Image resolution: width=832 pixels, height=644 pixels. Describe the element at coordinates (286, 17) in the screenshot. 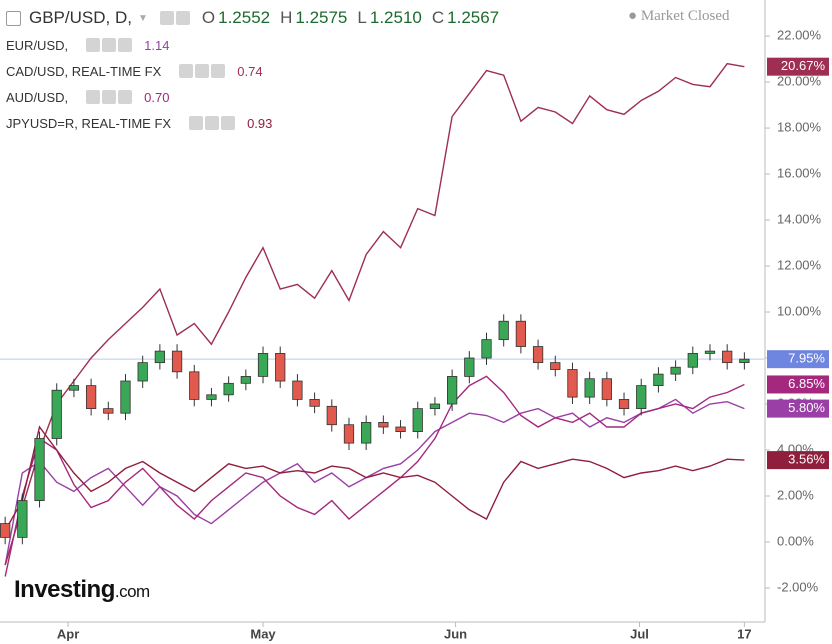

I see `ohlc-label: H` at that location.